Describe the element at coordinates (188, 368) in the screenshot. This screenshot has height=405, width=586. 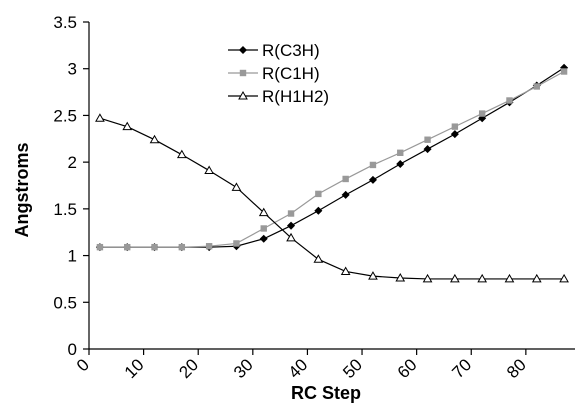
I see `x-tick-label: 20` at that location.